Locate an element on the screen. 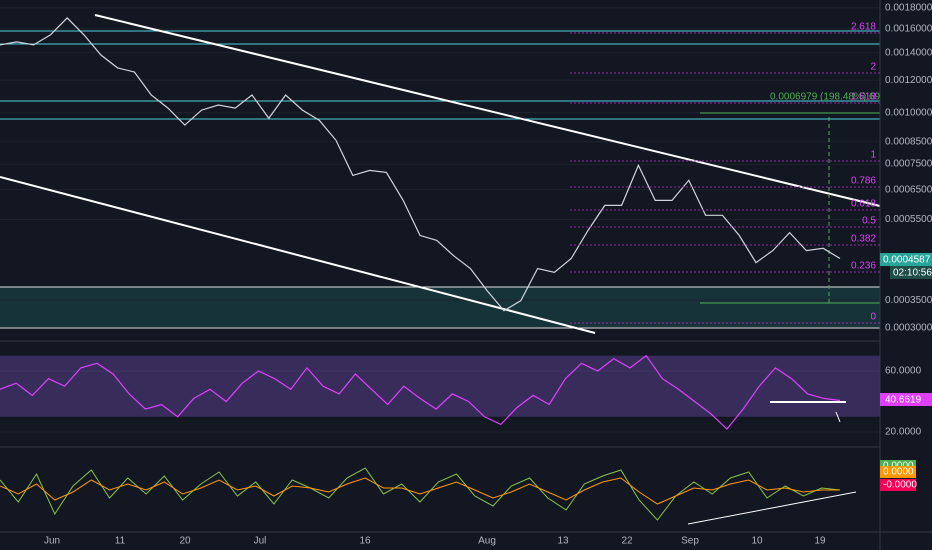 The width and height of the screenshot is (932, 550). rsi-arrow is located at coordinates (838, 417).